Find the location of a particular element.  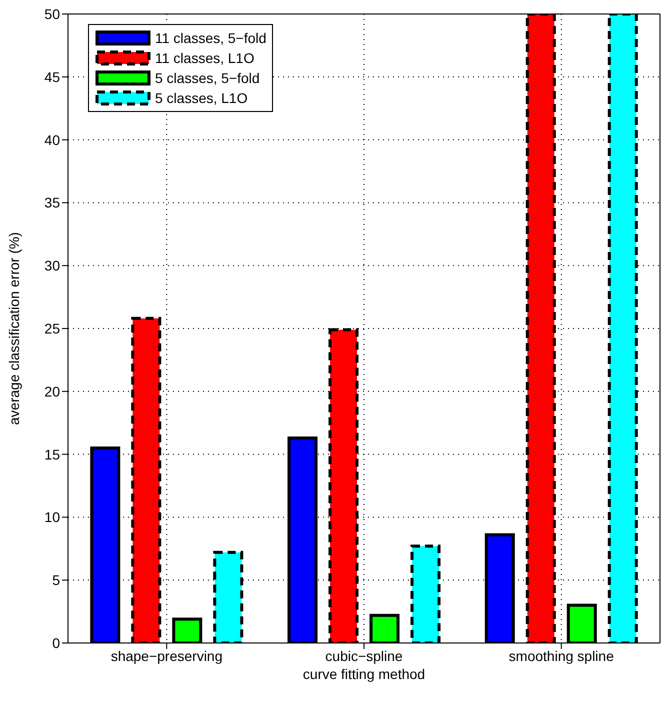

y-tick-label: 40 is located at coordinates (52, 140).